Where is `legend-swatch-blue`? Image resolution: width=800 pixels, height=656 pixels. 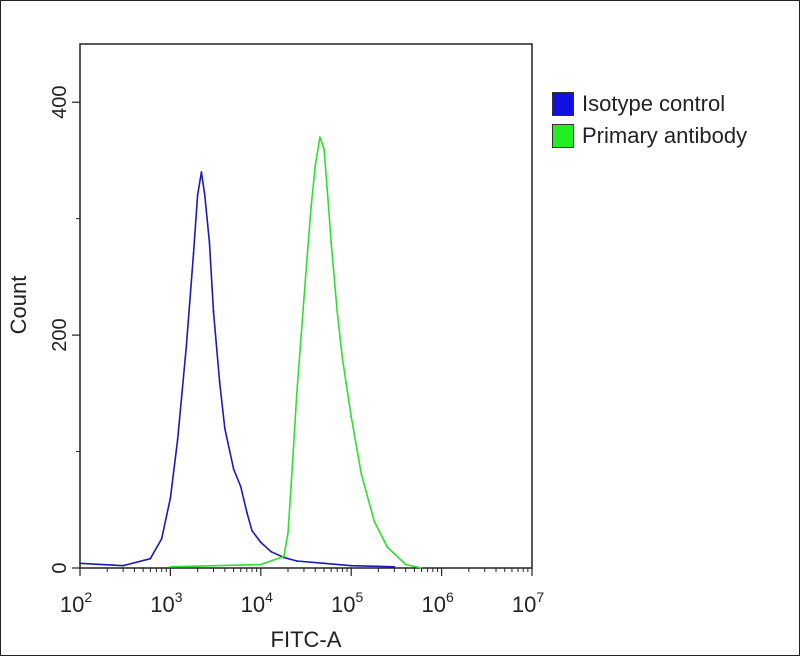
legend-swatch-blue is located at coordinates (563, 104).